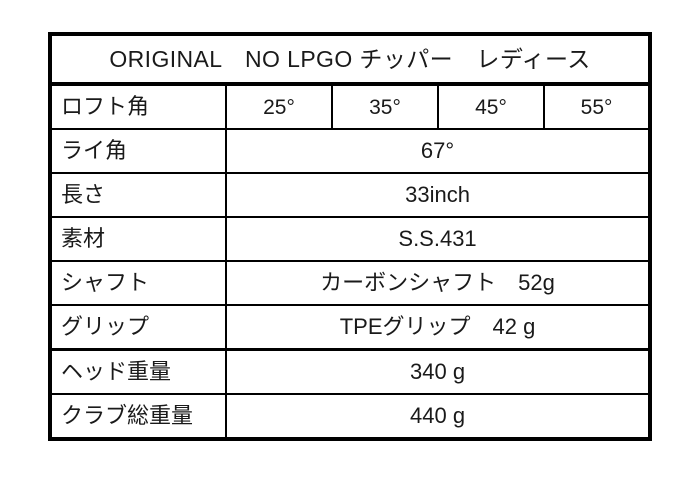 This screenshot has height=478, width=698. I want to click on row-value-cell: 33inch, so click(438, 195).